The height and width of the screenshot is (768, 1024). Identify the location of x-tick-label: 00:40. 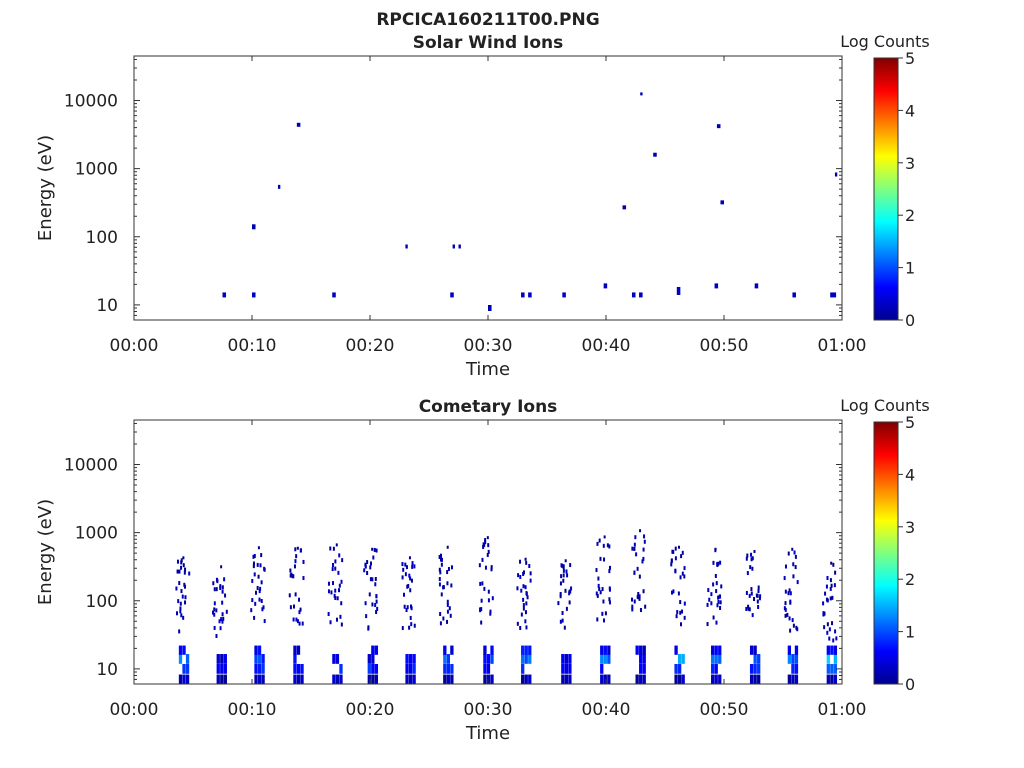
(606, 710).